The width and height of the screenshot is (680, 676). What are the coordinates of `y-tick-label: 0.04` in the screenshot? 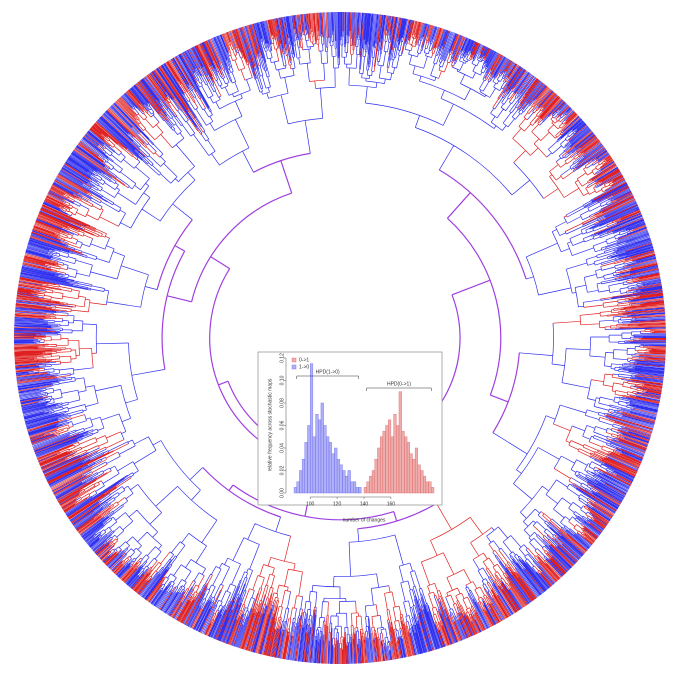 It's located at (282, 448).